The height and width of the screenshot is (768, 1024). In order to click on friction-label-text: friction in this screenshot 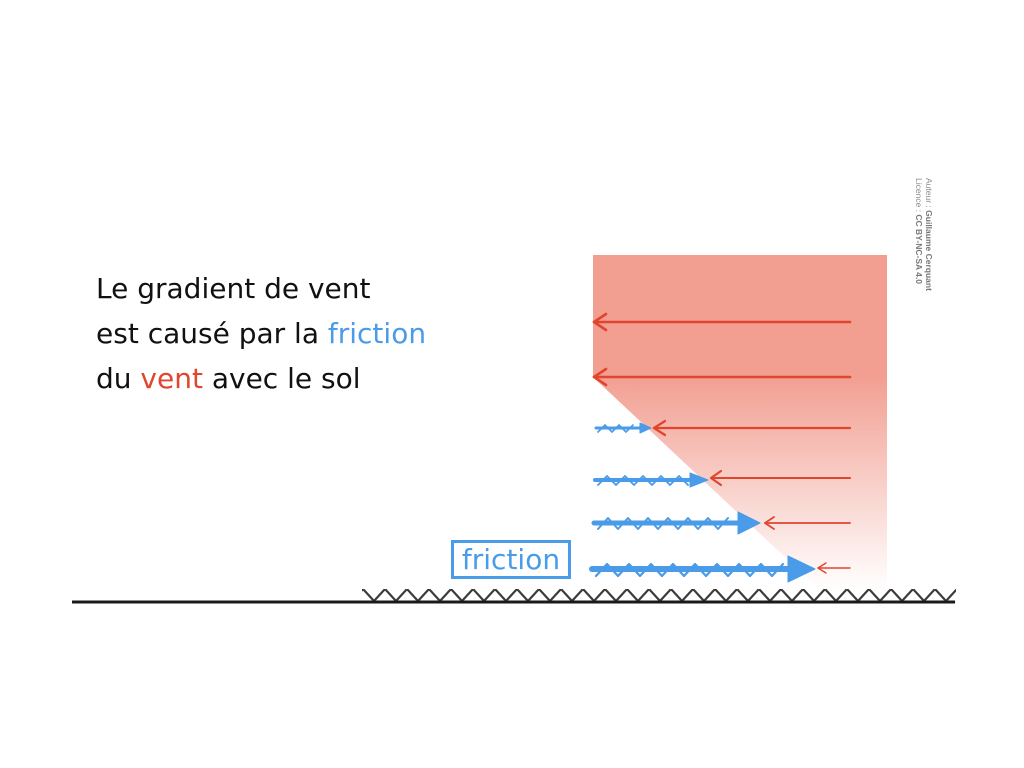, I will do `click(511, 559)`.